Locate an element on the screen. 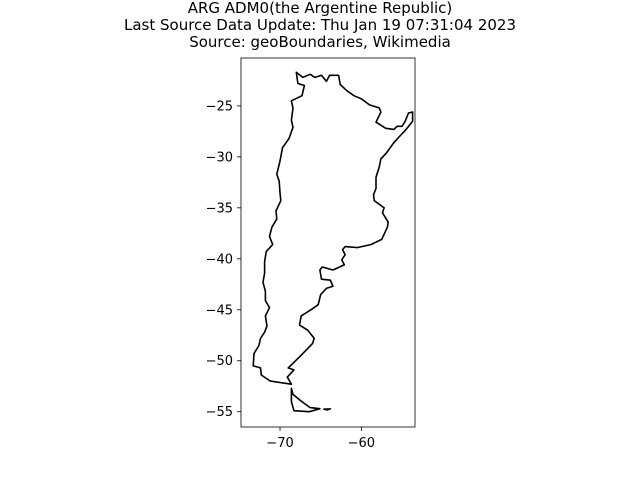 This screenshot has width=640, height=480. y-tick-label: −55 is located at coordinates (219, 412).